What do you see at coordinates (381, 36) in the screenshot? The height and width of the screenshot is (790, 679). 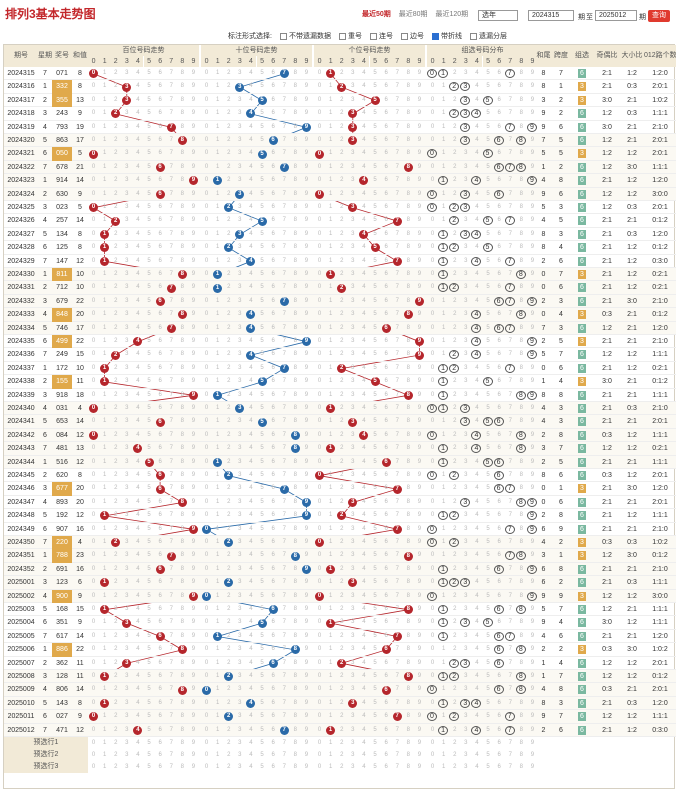 I see `opt-consecutive: 连号` at bounding box center [381, 36].